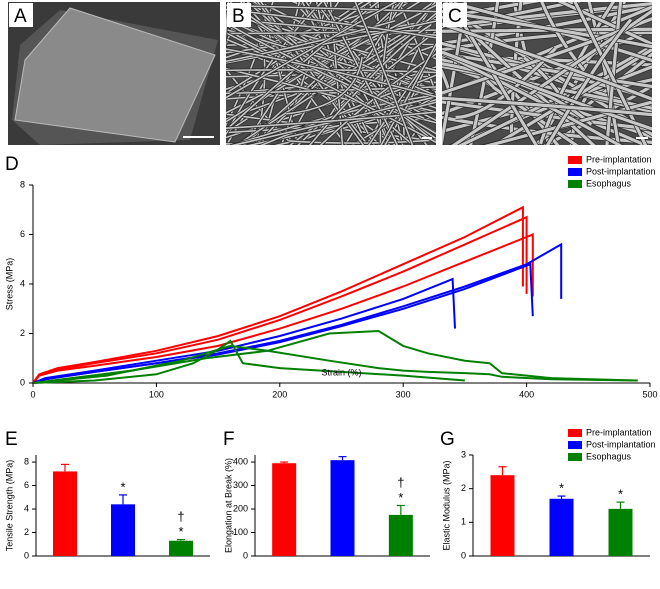 This screenshot has height=589, width=660. What do you see at coordinates (463, 454) in the screenshot?
I see `y-tick-label: 3` at bounding box center [463, 454].